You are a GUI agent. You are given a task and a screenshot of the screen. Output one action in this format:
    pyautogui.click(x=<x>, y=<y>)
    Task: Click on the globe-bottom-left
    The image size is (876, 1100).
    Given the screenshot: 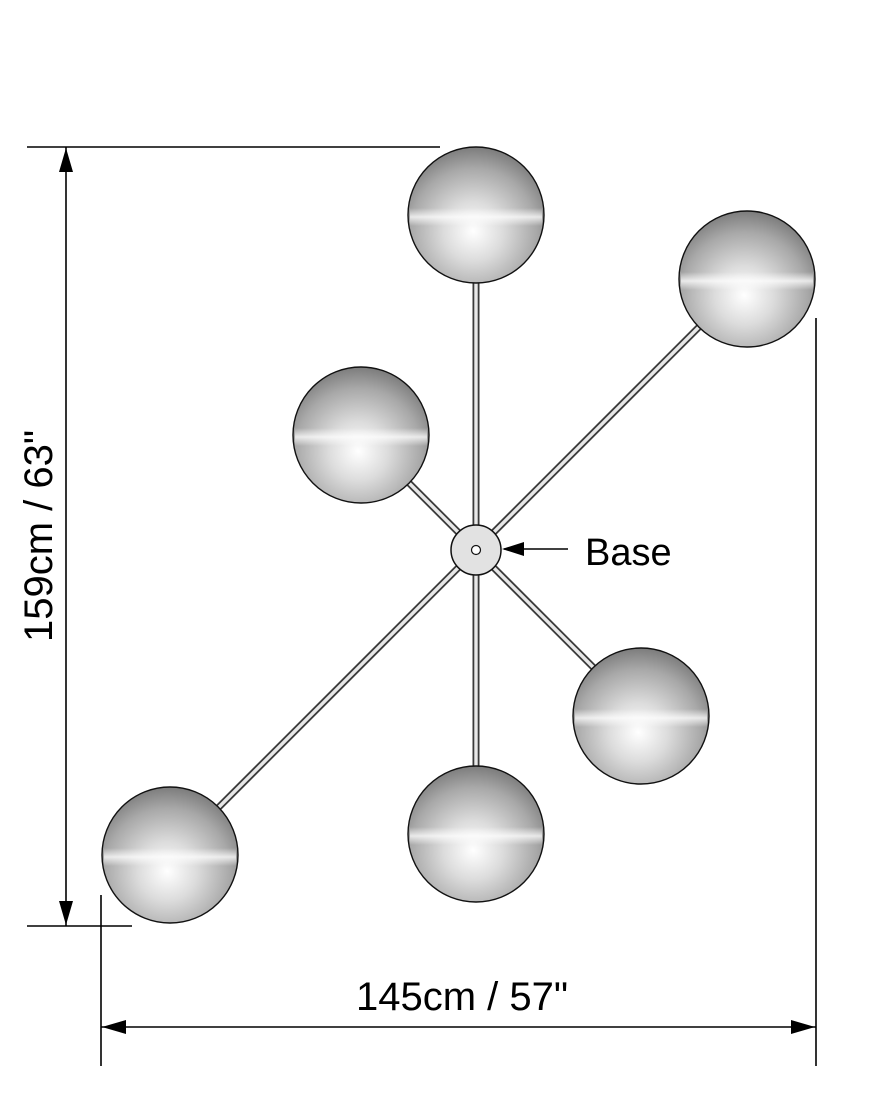 What is the action you would take?
    pyautogui.click(x=170, y=855)
    